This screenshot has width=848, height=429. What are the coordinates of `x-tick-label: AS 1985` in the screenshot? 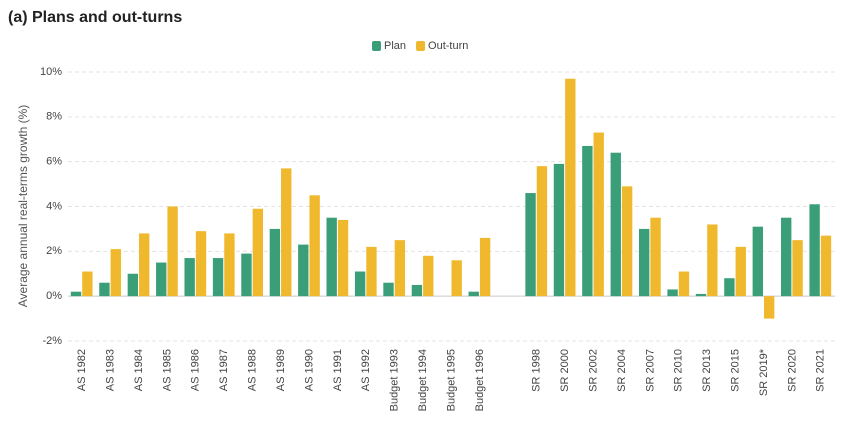 It's located at (167, 370).